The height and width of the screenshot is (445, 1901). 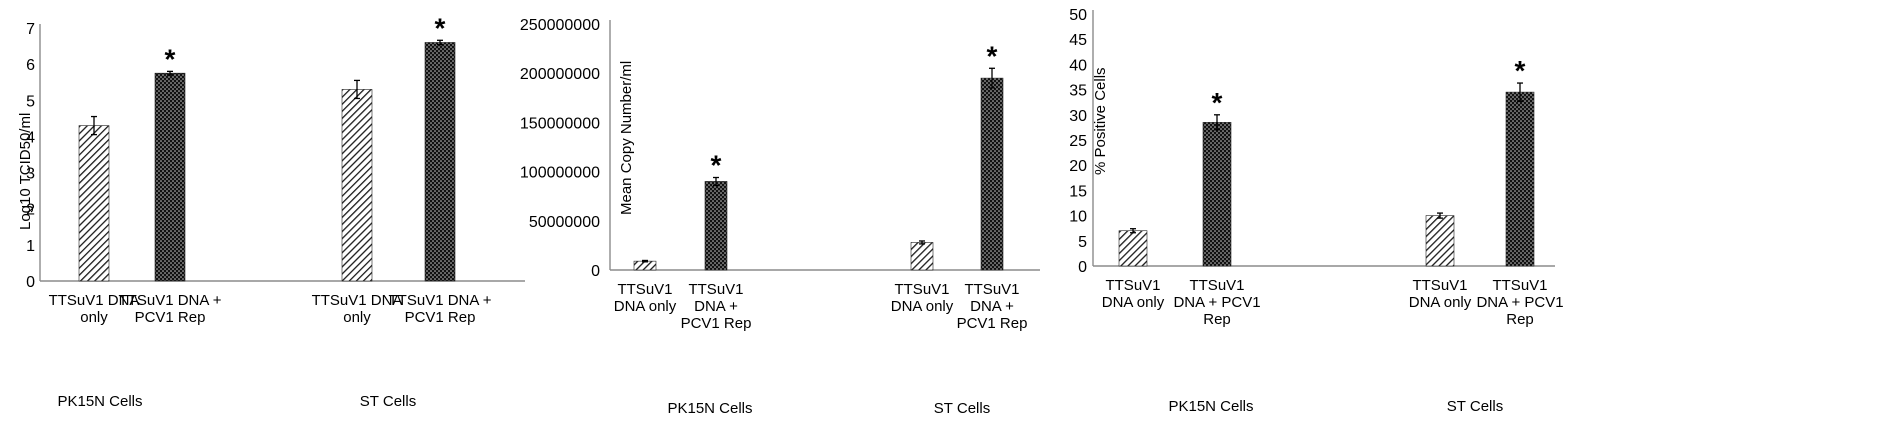 I want to click on y-tick-label: 100000000, so click(x=560, y=173).